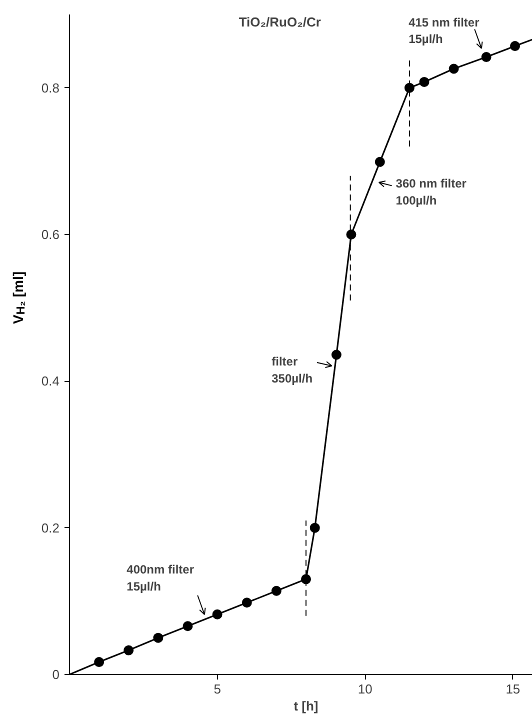 Image resolution: width=532 pixels, height=716 pixels. Describe the element at coordinates (365, 689) in the screenshot. I see `x-tick-label: 10` at that location.